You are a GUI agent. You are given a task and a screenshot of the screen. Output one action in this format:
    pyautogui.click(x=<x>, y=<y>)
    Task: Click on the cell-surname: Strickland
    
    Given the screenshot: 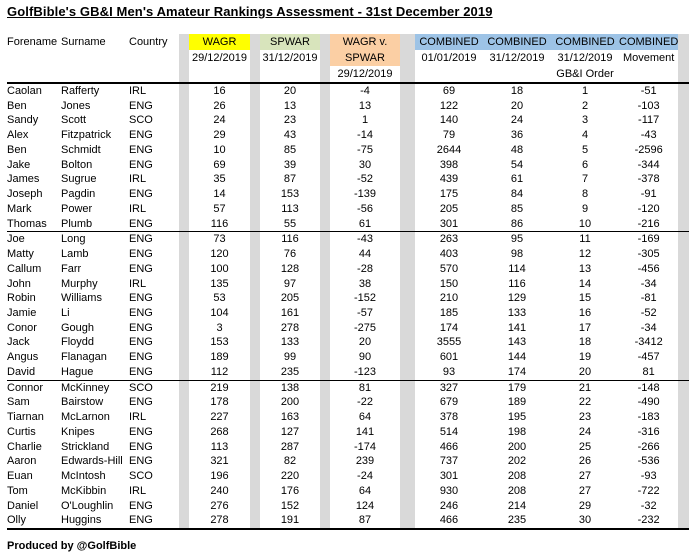 What is the action you would take?
    pyautogui.click(x=85, y=446)
    